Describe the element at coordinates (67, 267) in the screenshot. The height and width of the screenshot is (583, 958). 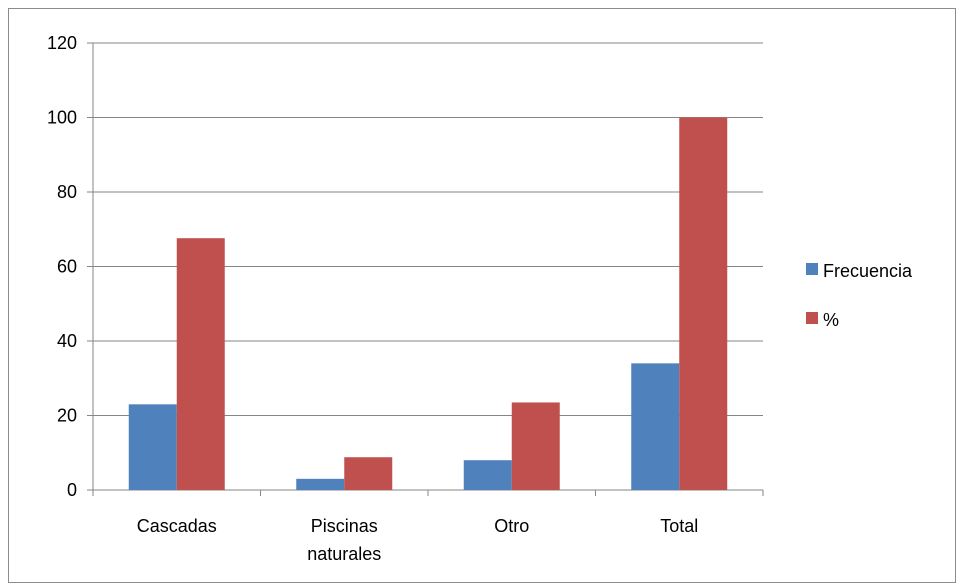
I see `y-tick-label: 60` at that location.